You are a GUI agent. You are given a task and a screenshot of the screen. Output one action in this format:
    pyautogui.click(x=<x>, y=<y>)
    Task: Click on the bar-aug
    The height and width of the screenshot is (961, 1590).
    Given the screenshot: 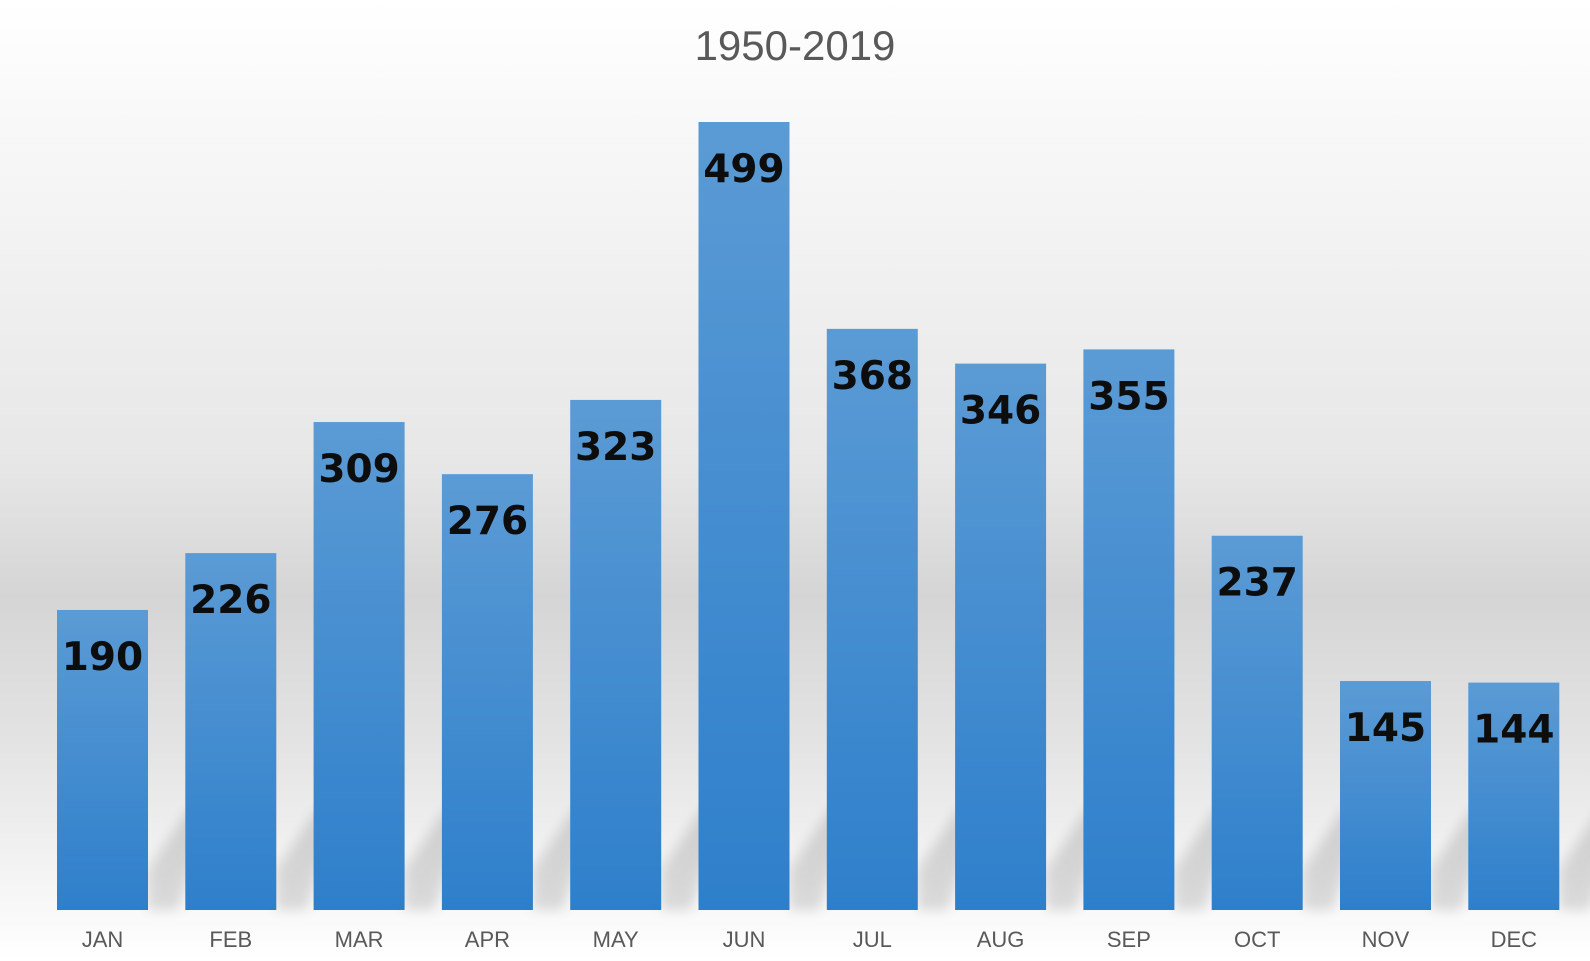 What is the action you would take?
    pyautogui.click(x=1001, y=637)
    